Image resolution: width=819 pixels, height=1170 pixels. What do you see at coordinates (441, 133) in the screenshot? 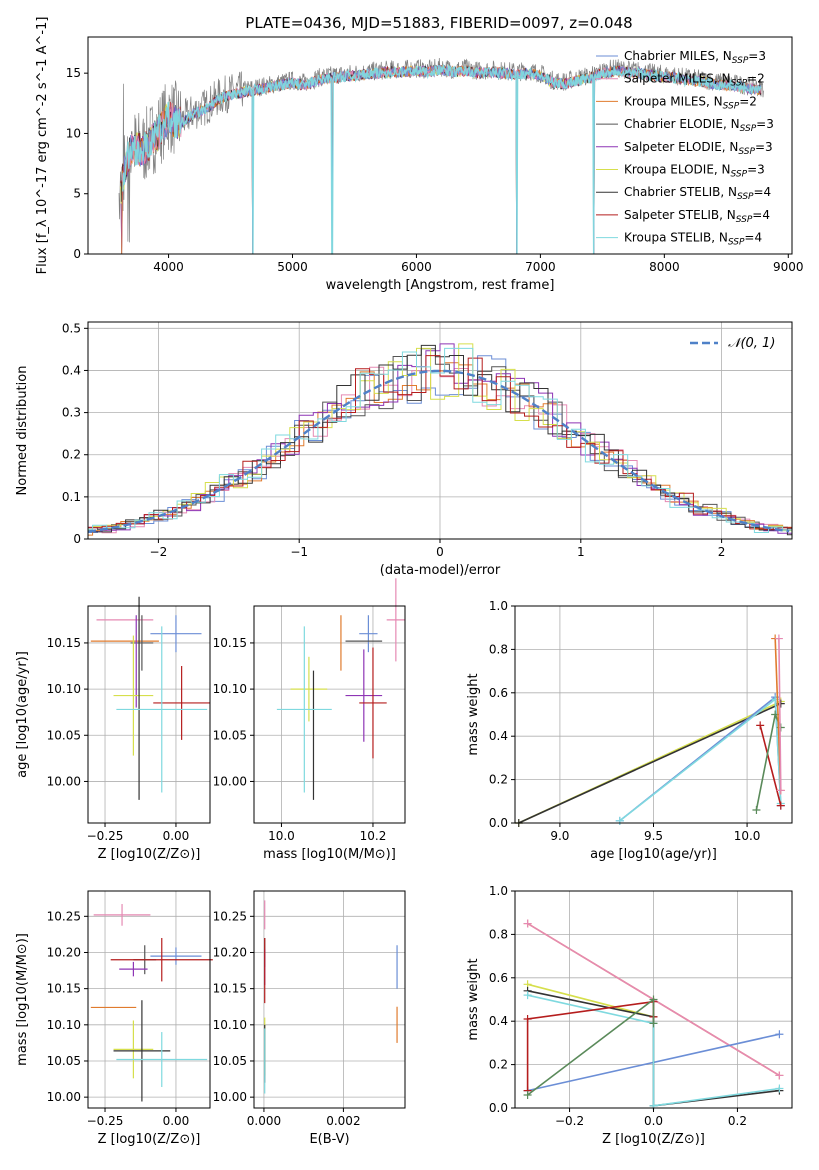
I see `series-chabrier-stelib` at bounding box center [441, 133].